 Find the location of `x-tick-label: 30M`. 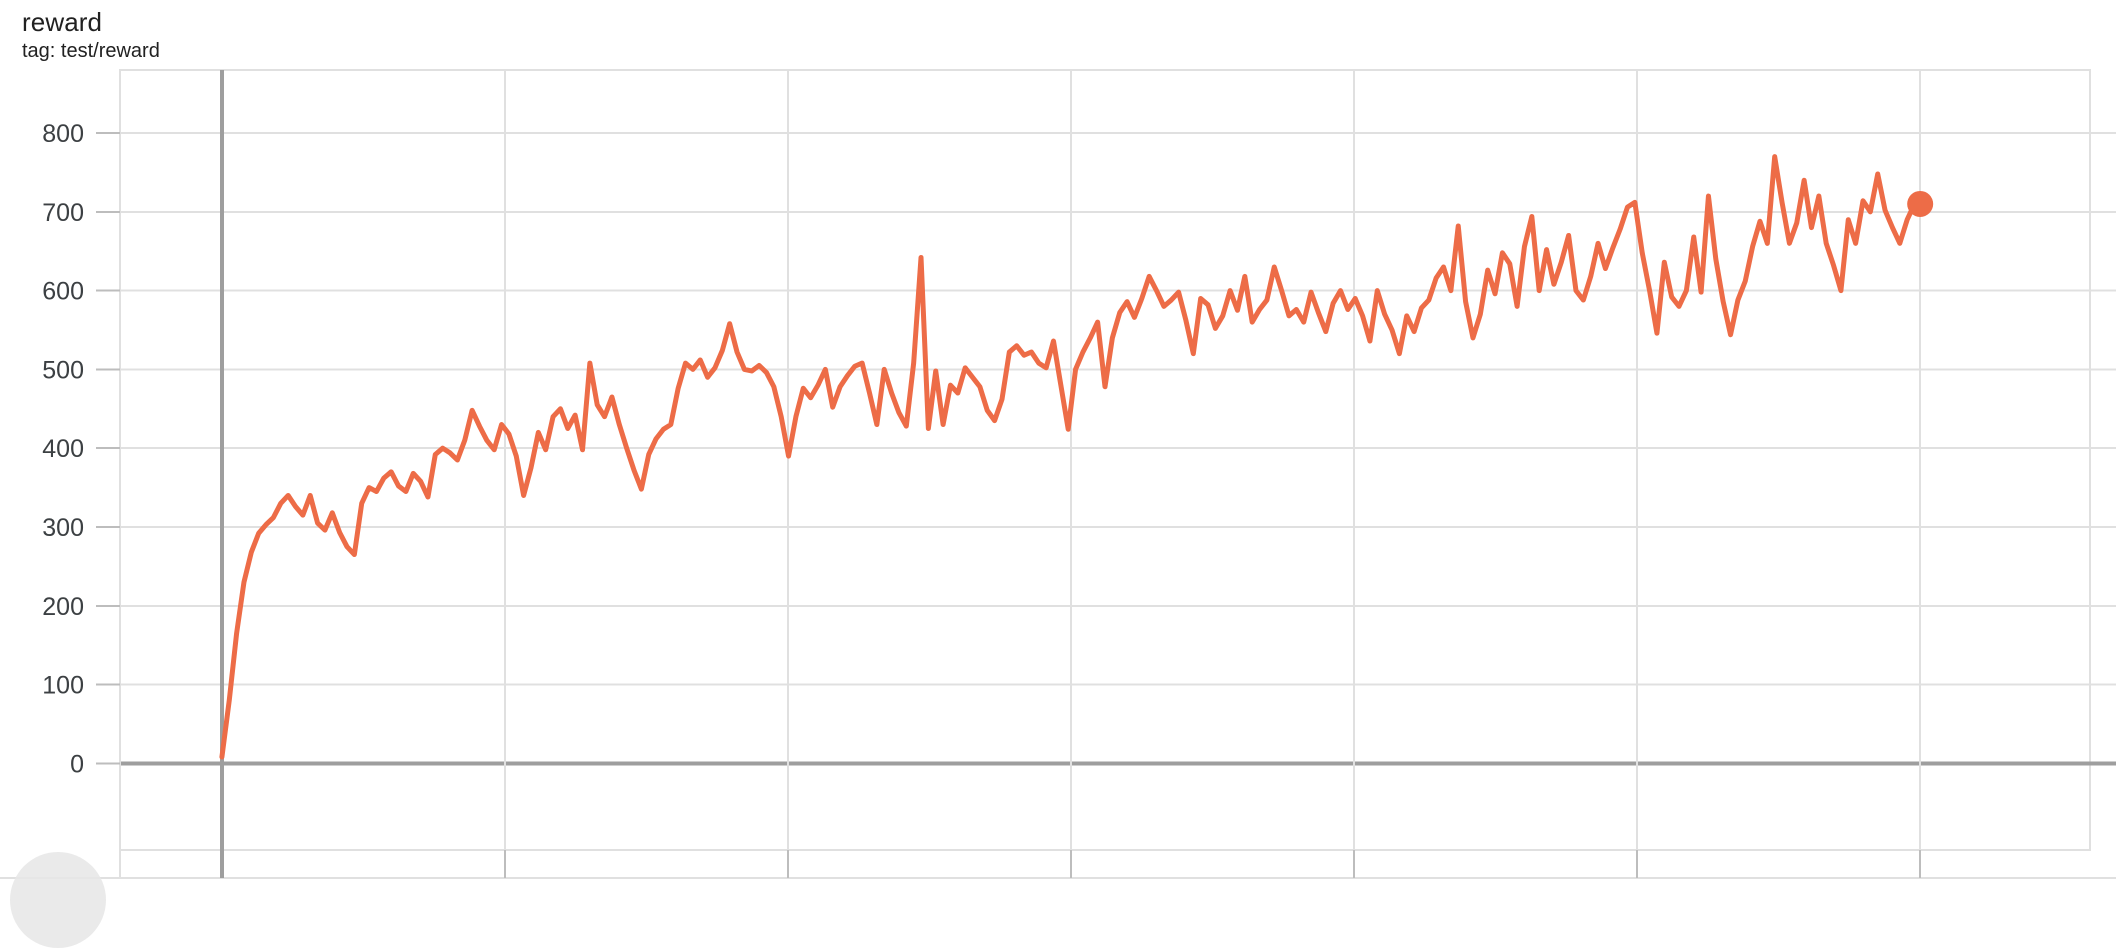

x-tick-label: 30M is located at coordinates (1920, 902).